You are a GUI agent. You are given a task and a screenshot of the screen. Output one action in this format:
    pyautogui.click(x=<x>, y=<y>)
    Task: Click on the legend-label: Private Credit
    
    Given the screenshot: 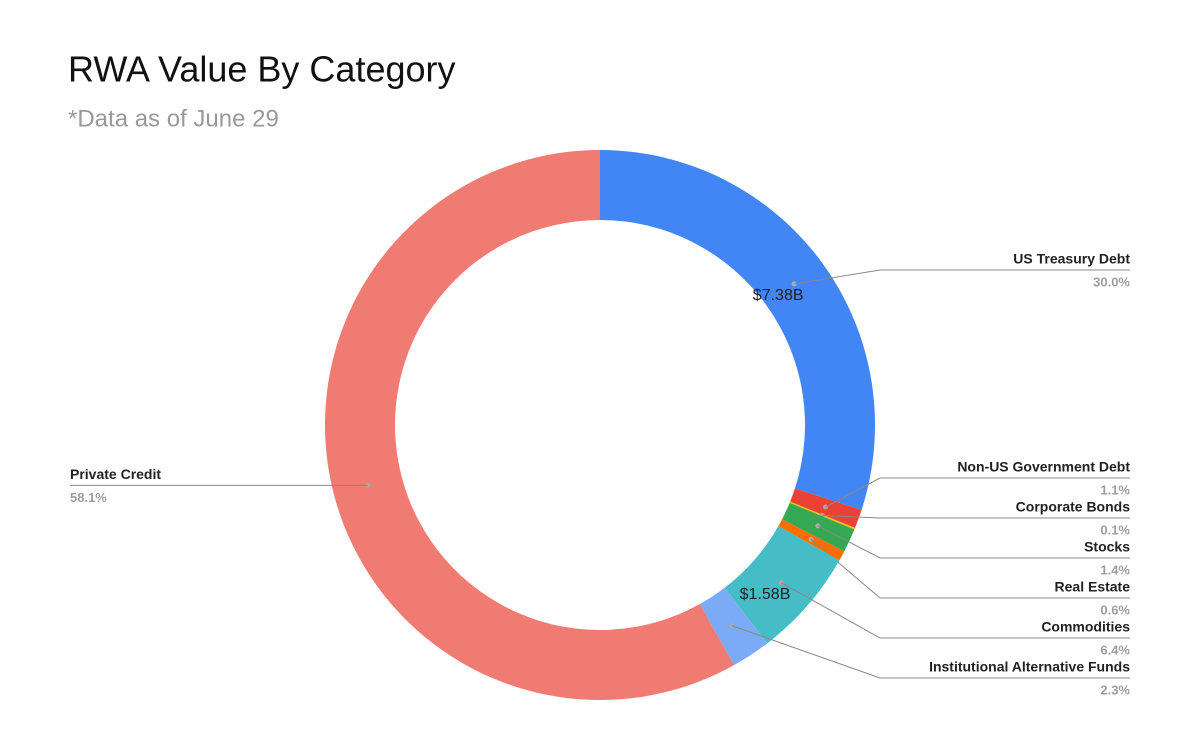 What is the action you would take?
    pyautogui.click(x=115, y=474)
    